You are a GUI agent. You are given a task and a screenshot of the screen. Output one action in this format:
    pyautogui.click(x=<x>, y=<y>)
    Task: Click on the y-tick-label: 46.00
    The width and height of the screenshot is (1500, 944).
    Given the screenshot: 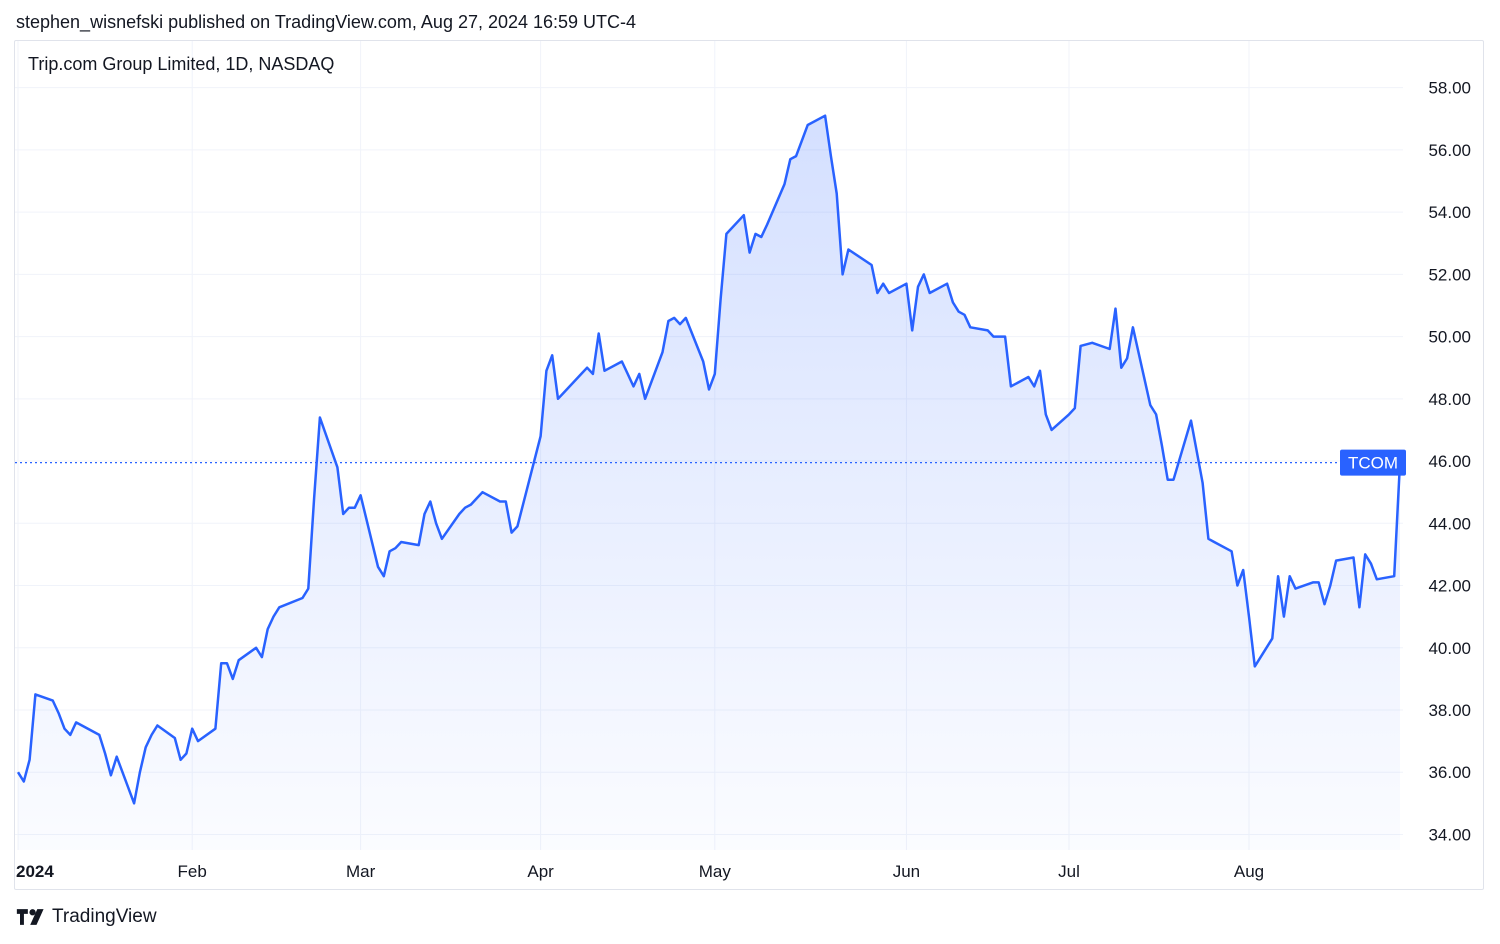 What is the action you would take?
    pyautogui.click(x=1449, y=461)
    